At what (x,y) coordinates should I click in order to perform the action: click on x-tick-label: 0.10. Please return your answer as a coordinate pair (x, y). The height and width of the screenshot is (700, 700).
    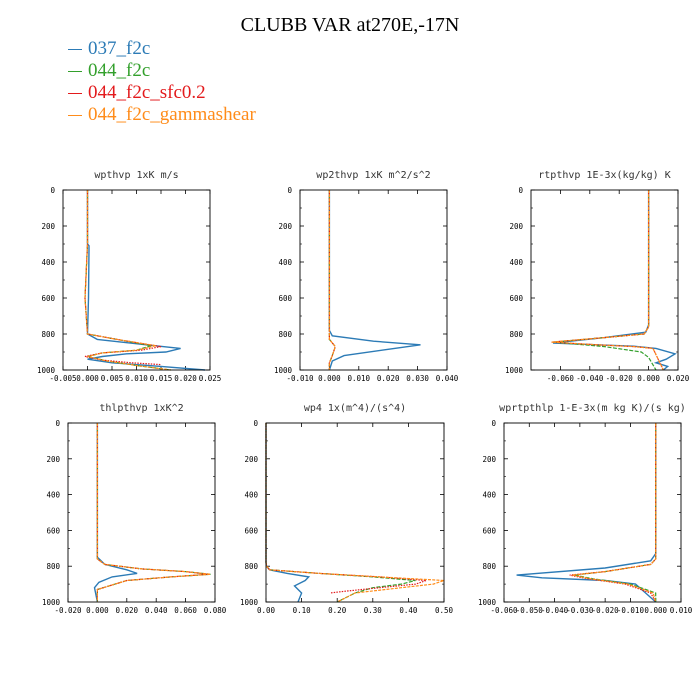
    Looking at the image, I should click on (302, 610).